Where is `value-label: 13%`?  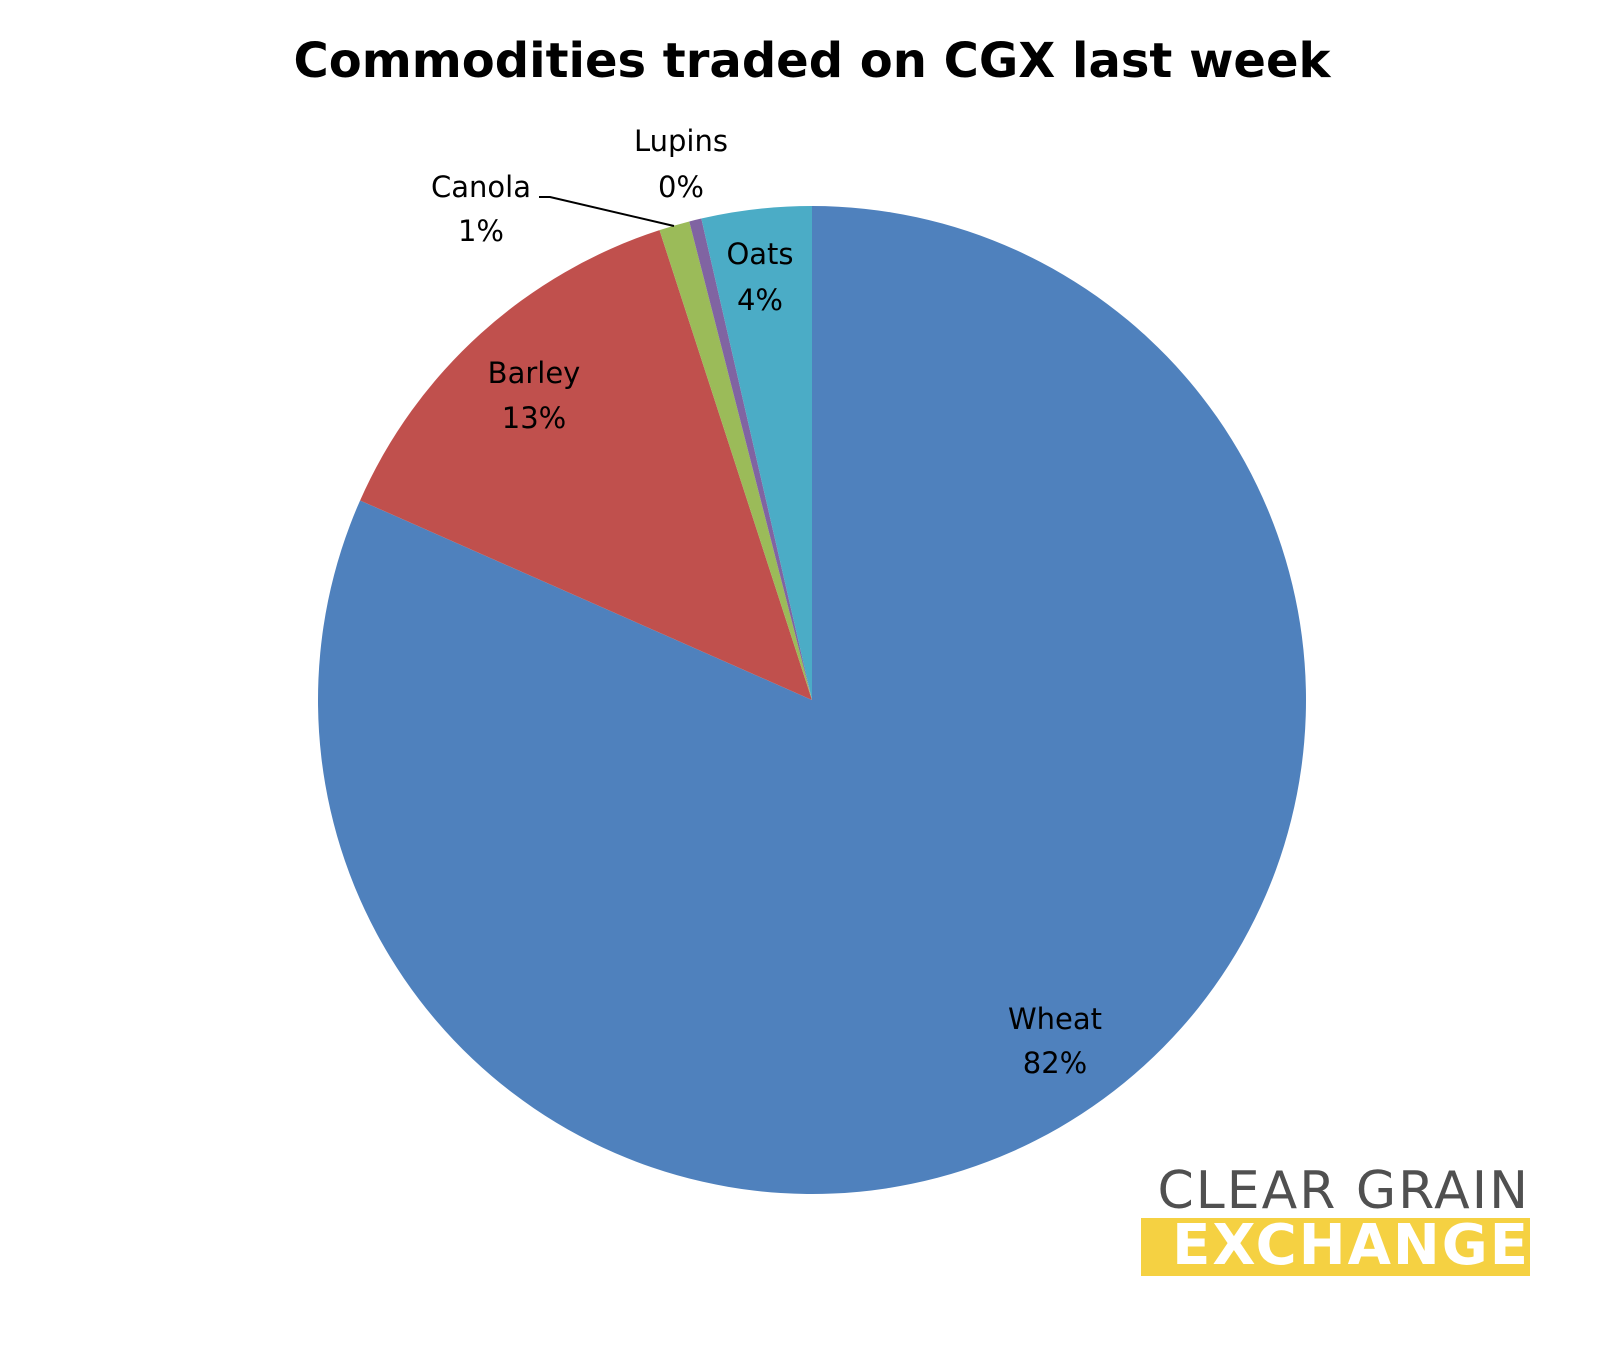
value-label: 13% is located at coordinates (534, 418).